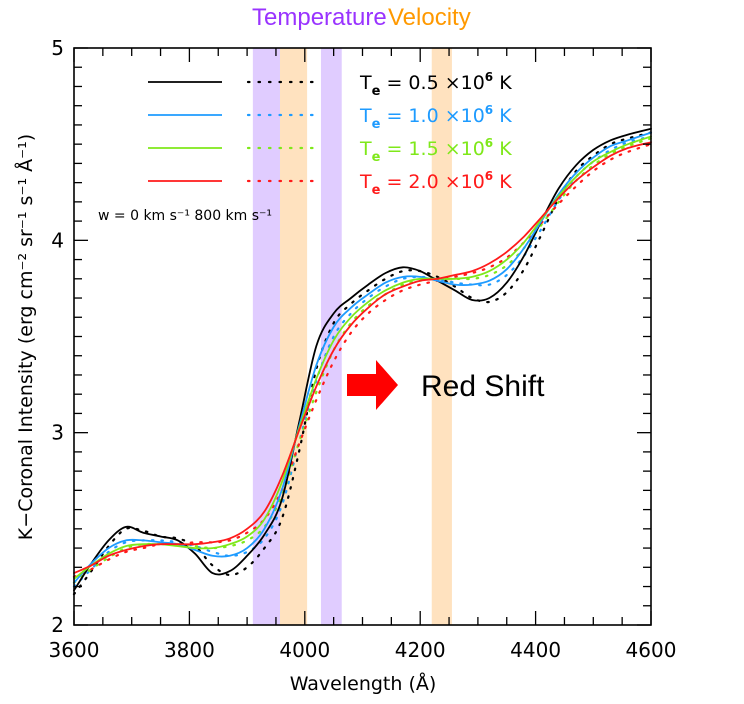  What do you see at coordinates (435, 150) in the screenshot?
I see `legend-label-3: Te = 1.5 ×106 K` at bounding box center [435, 150].